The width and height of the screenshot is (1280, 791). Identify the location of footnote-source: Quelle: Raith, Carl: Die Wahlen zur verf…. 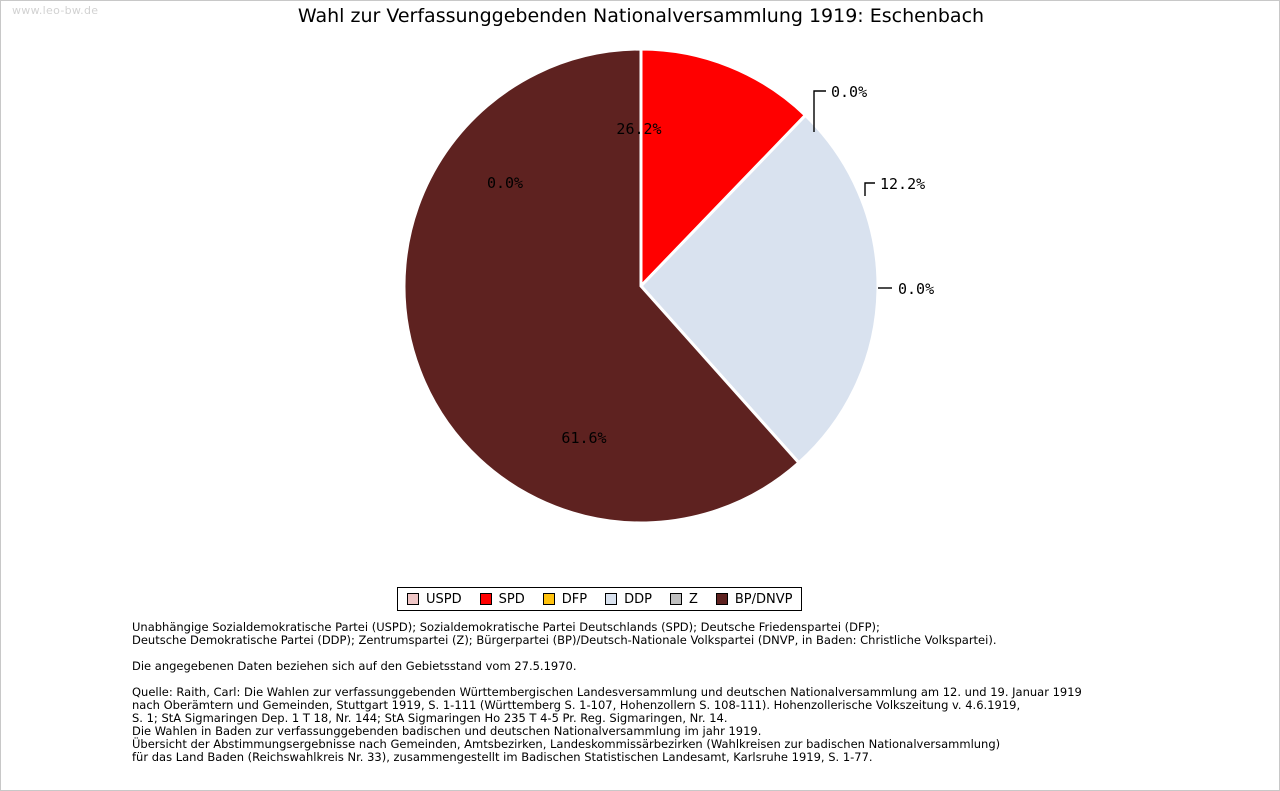
(692, 725).